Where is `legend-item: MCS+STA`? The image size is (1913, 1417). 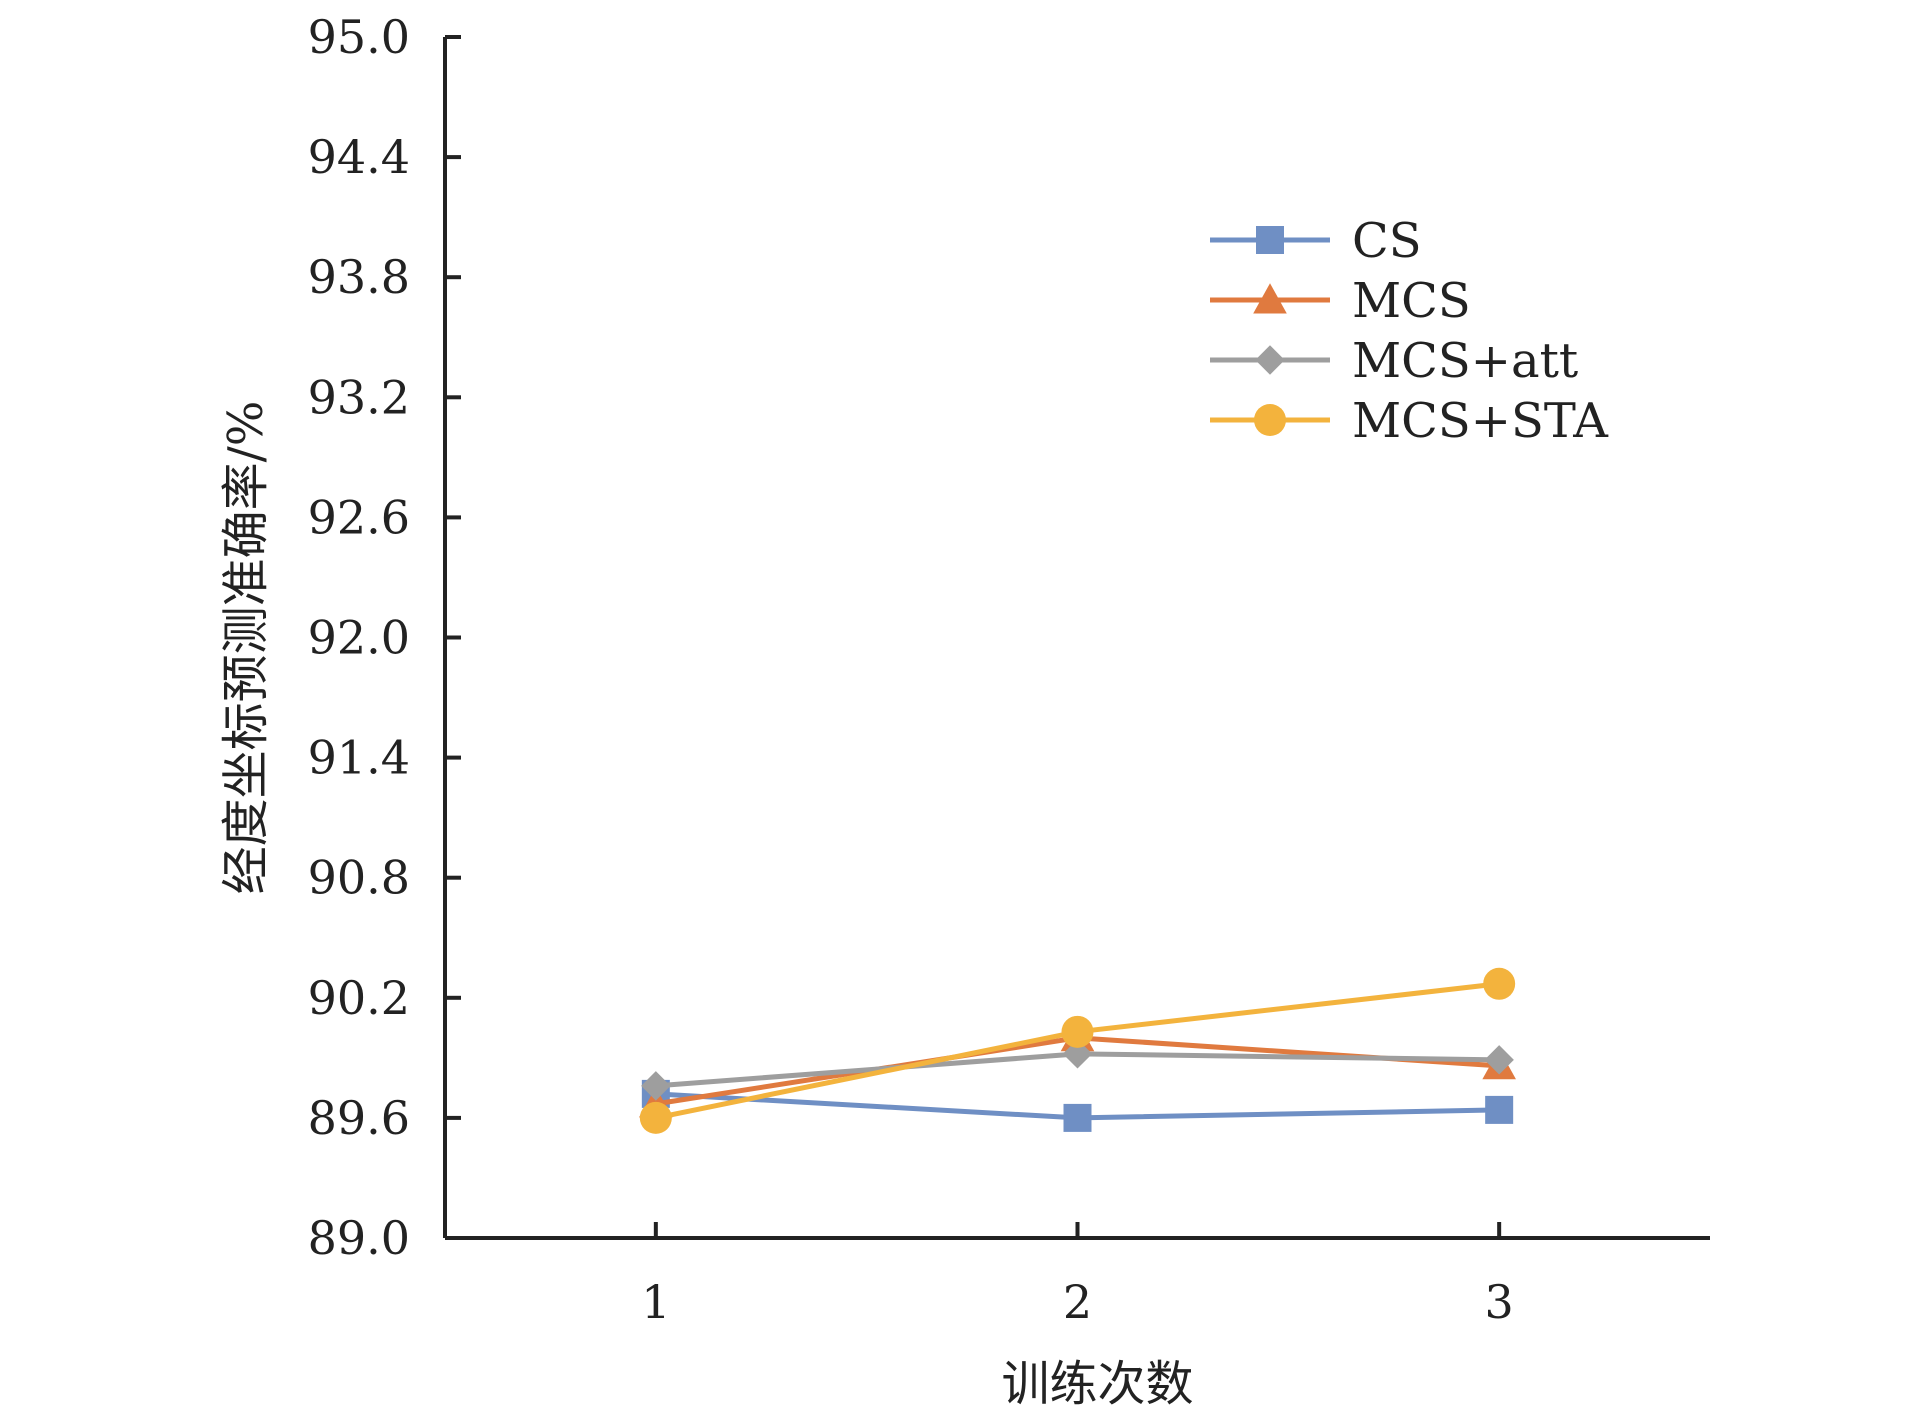
legend-item: MCS+STA is located at coordinates (1409, 421).